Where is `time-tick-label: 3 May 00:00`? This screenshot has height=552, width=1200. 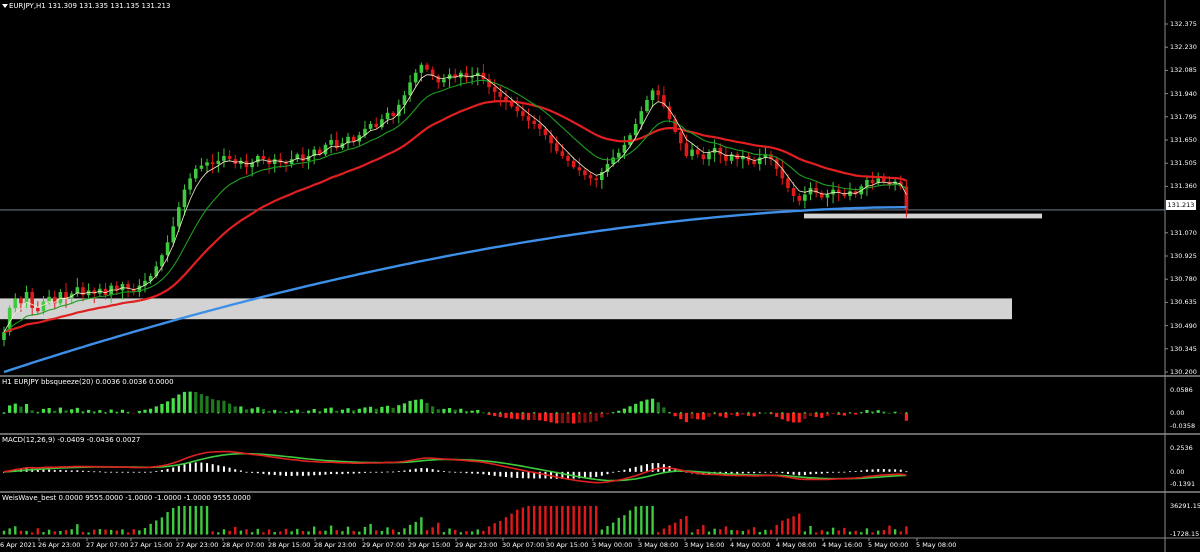
time-tick-label: 3 May 00:00 is located at coordinates (612, 545).